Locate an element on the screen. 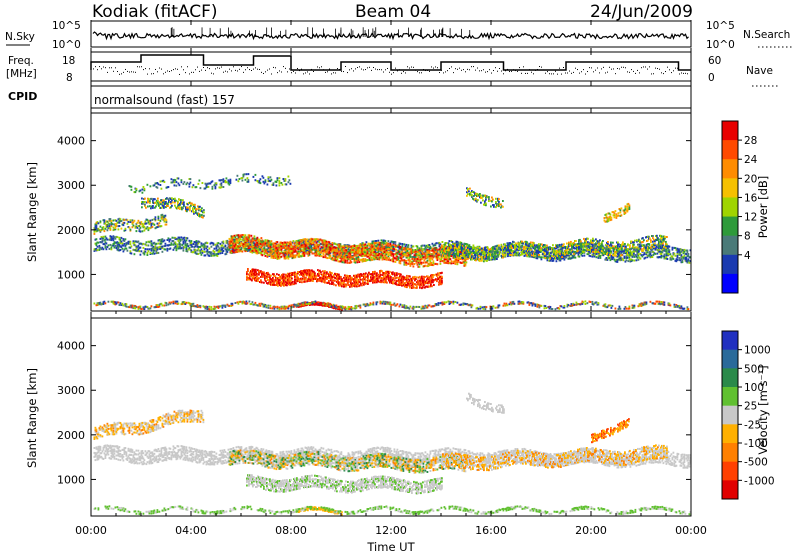 This screenshot has height=554, width=800. nsky-trace is located at coordinates (390, 36).